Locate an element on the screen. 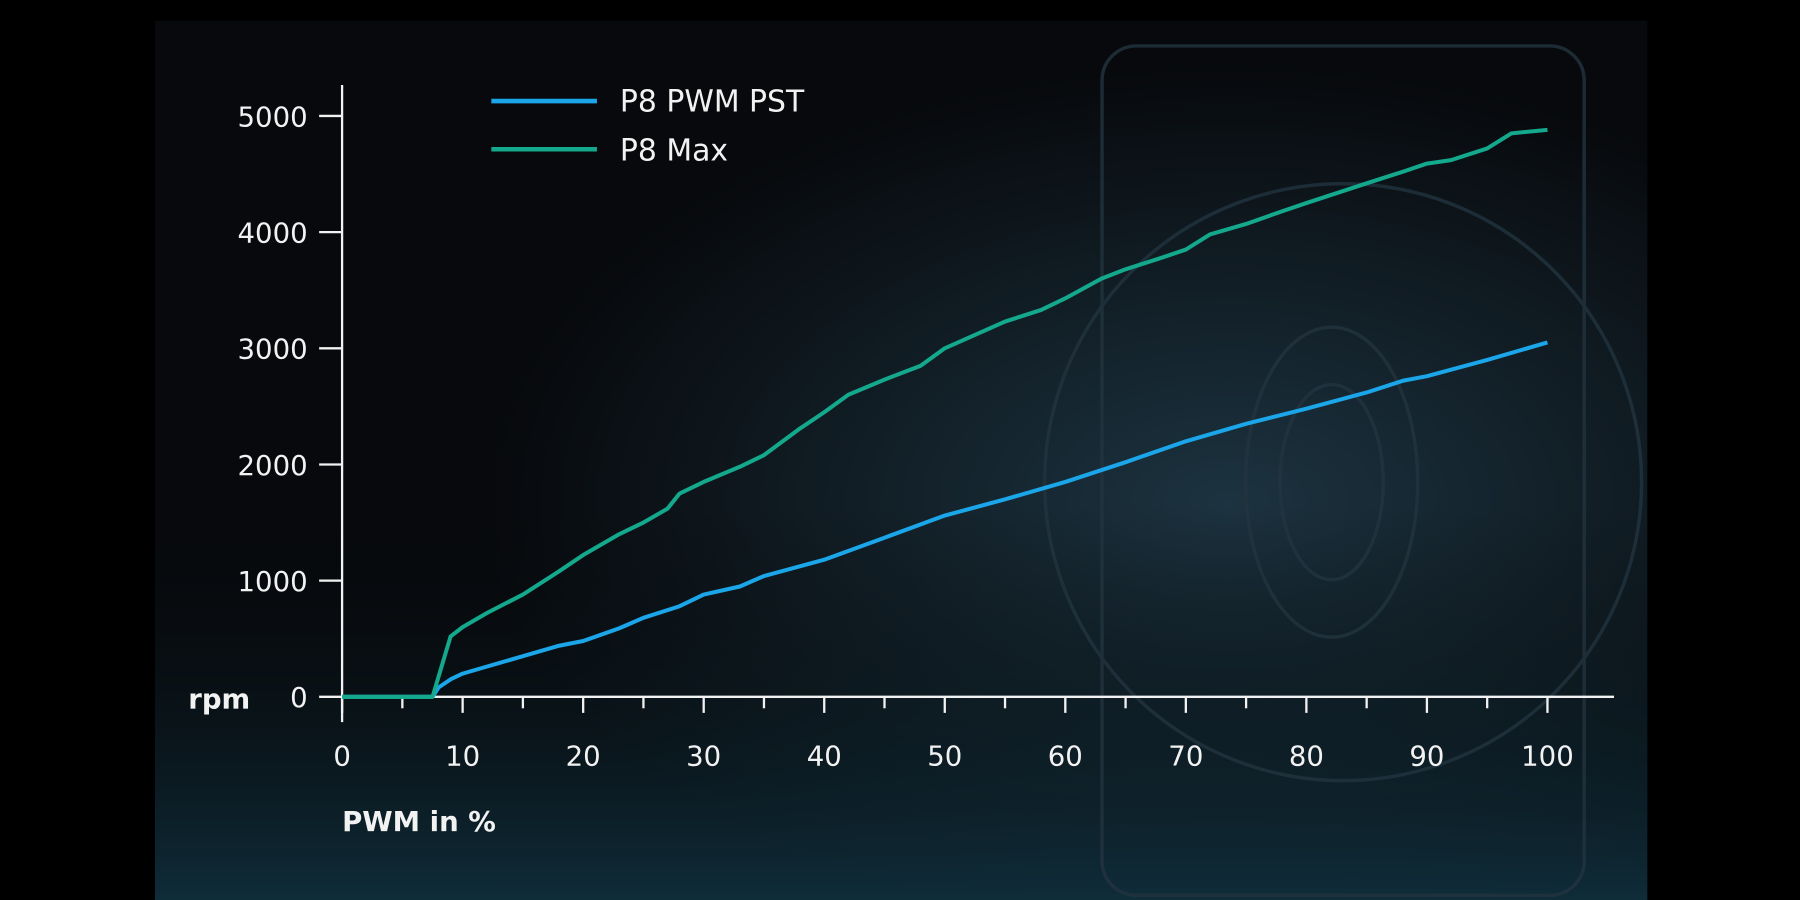 This screenshot has width=1800, height=900. x-axis-label: PWM in % is located at coordinates (419, 822).